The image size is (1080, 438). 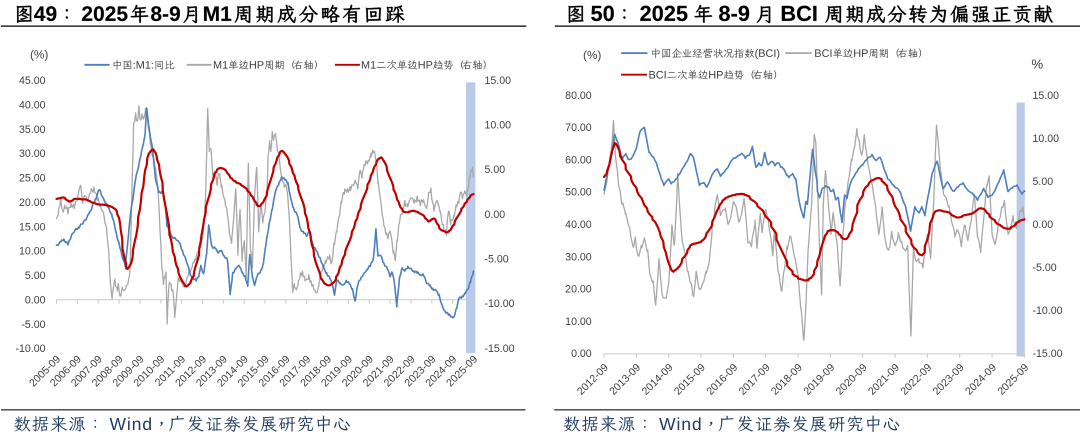 What do you see at coordinates (981, 380) in the screenshot?
I see `svg-text: 2024-09` at bounding box center [981, 380].